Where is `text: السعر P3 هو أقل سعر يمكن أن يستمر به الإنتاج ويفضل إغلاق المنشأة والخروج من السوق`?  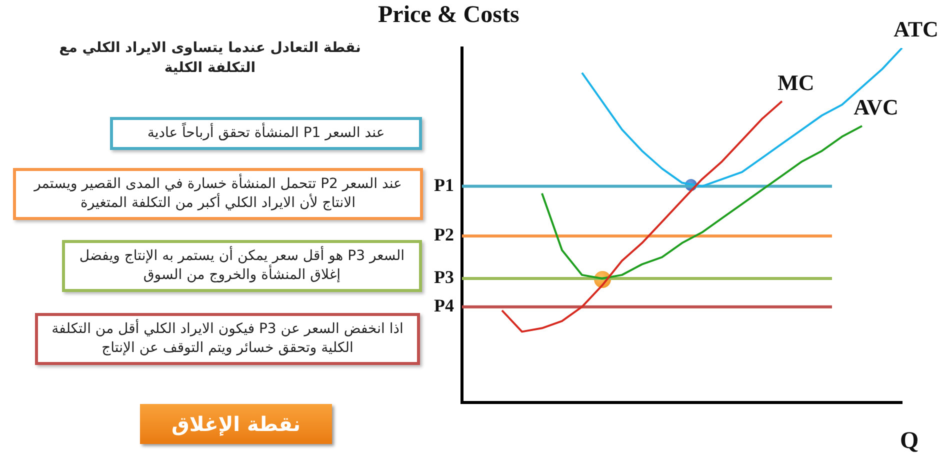 text: السعر P3 هو أقل سعر يمكن أن يستمر به الإنتاج ويفضل إغلاق المنشأة والخروج من السوق is located at coordinates (242, 266).